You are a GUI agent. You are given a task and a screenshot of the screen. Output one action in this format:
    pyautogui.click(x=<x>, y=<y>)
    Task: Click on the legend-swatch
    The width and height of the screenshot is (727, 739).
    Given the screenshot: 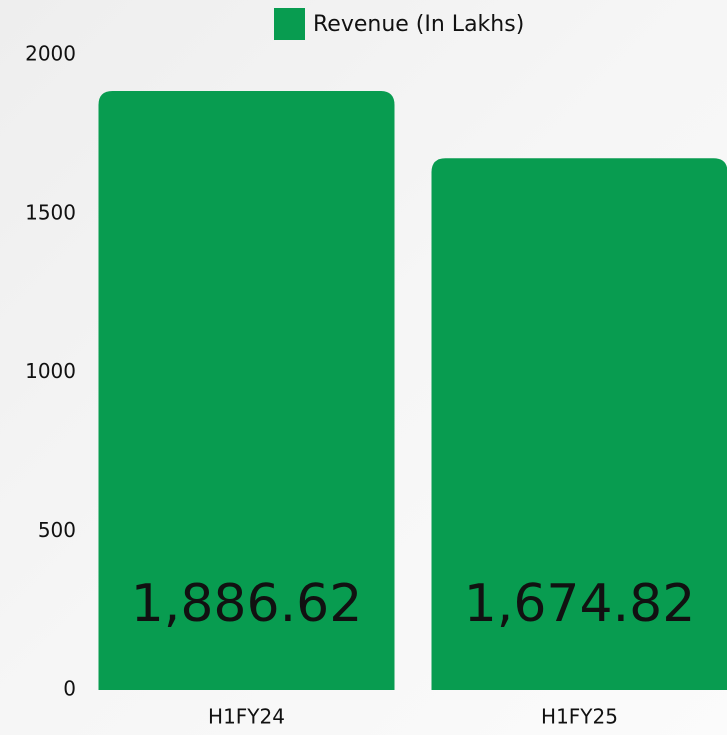 What is the action you would take?
    pyautogui.click(x=289, y=24)
    